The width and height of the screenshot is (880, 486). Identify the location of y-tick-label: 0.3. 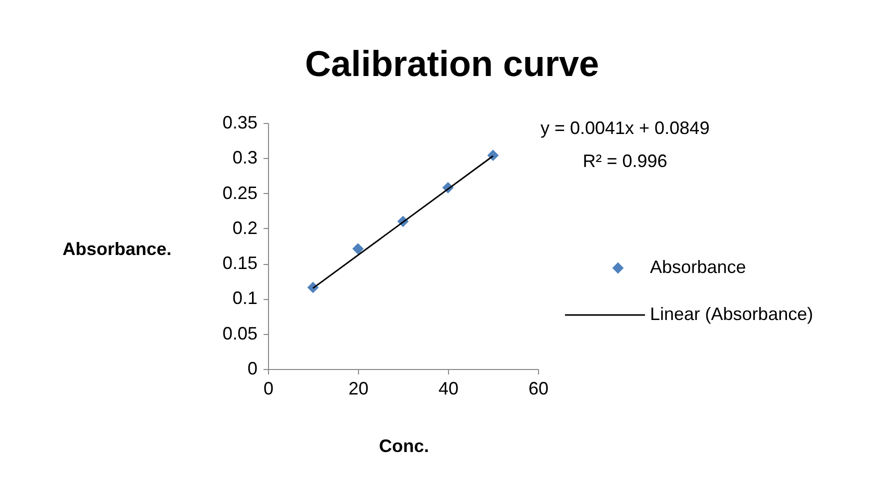
(245, 158).